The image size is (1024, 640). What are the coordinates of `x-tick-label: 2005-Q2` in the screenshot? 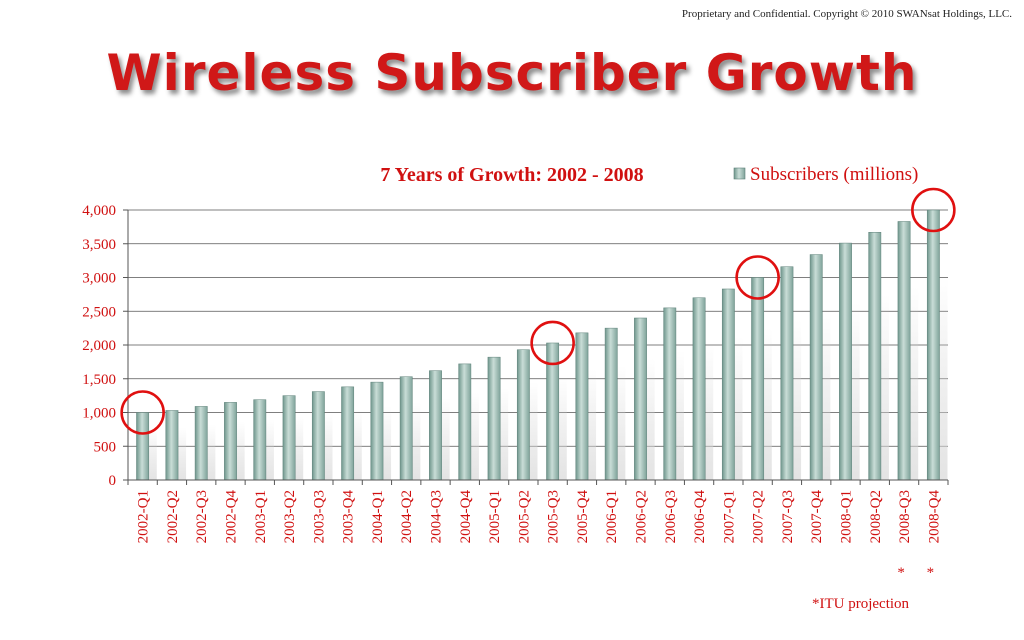 It's located at (524, 516).